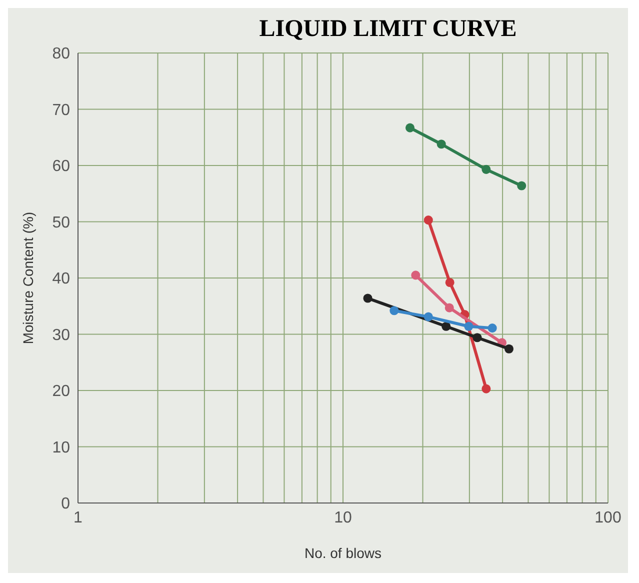  Describe the element at coordinates (65, 504) in the screenshot. I see `y-tick-label: 0` at that location.